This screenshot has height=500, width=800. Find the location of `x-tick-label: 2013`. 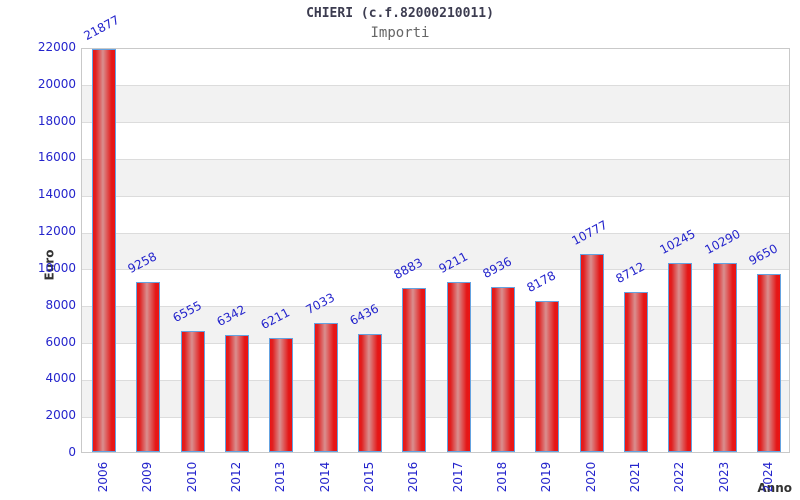

x-tick-label: 2013 is located at coordinates (280, 477).